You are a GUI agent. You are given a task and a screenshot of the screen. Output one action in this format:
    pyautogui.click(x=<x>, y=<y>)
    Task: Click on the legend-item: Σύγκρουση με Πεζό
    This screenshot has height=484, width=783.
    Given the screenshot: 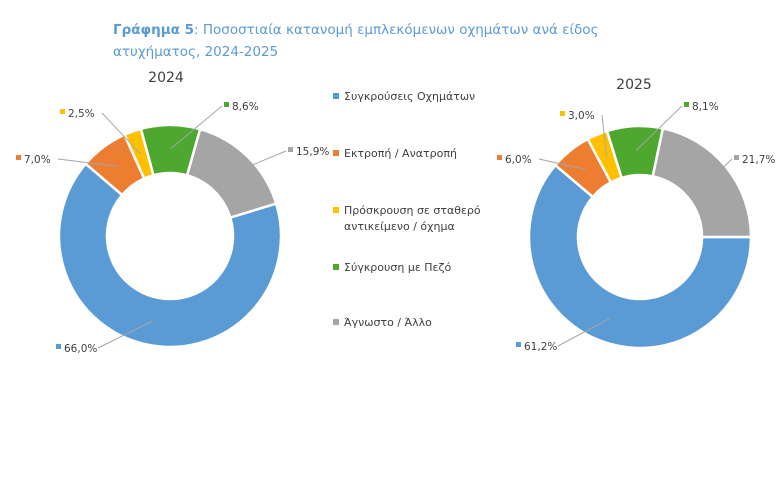 What is the action you would take?
    pyautogui.click(x=392, y=268)
    